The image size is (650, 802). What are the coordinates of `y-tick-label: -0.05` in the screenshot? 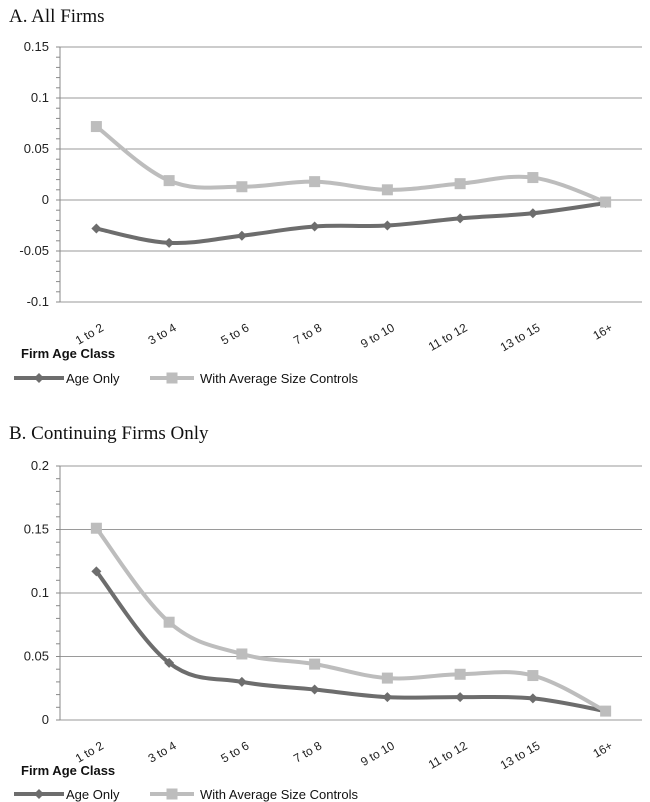 It's located at (34, 250).